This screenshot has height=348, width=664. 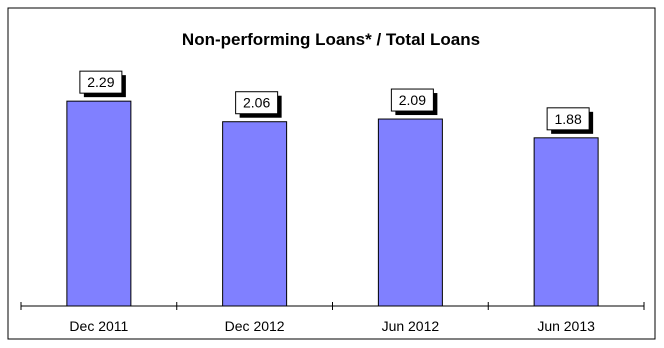 I want to click on x-tick-label: Dec 2011, so click(x=98, y=326).